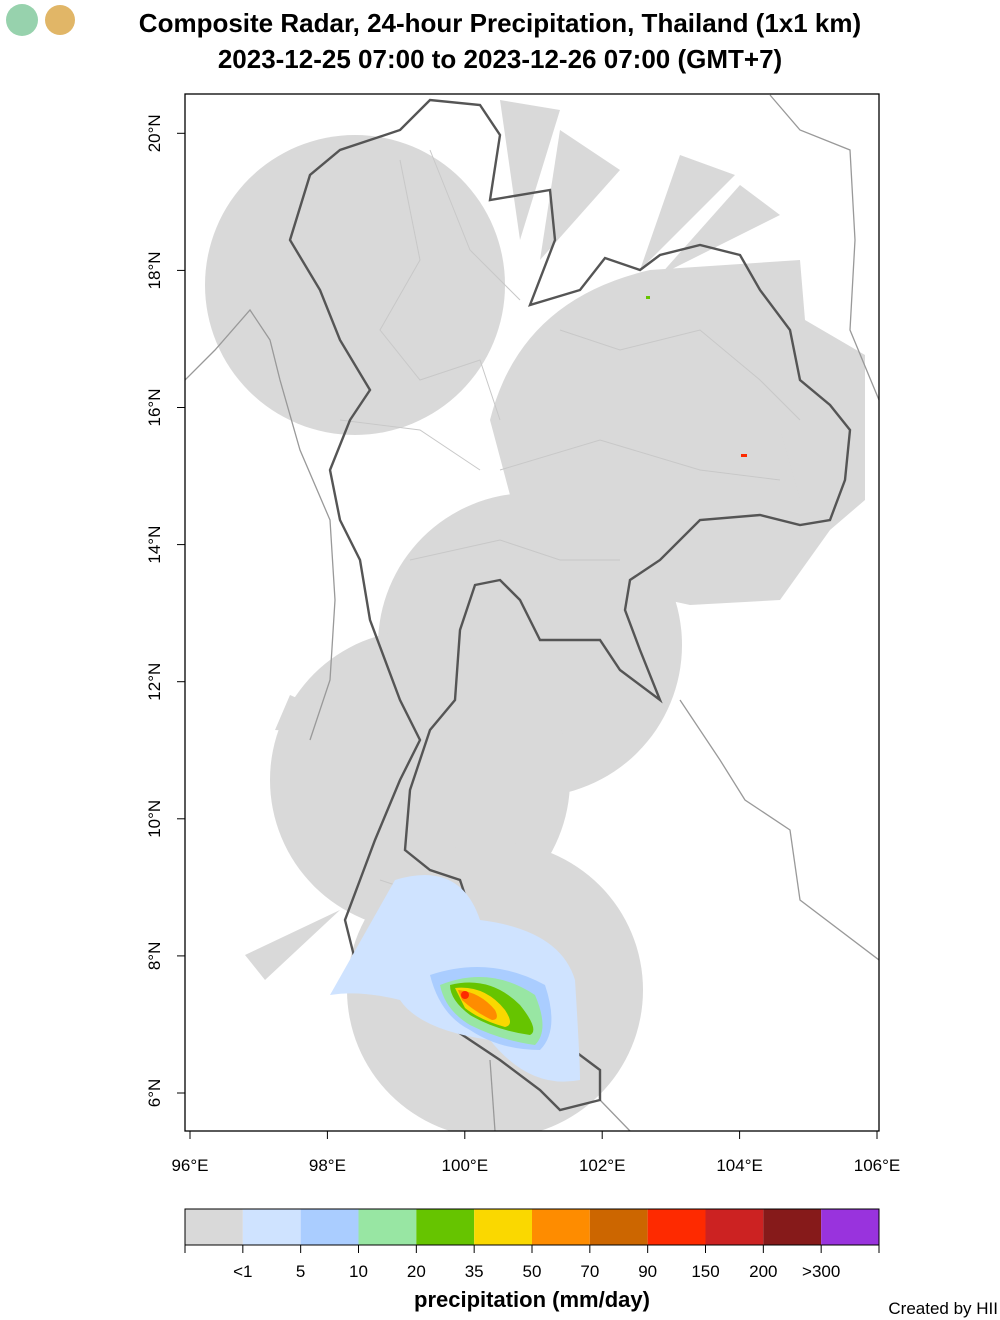 This screenshot has width=1000, height=1320. Describe the element at coordinates (154, 408) in the screenshot. I see `y-tick-label: 16°N` at that location.